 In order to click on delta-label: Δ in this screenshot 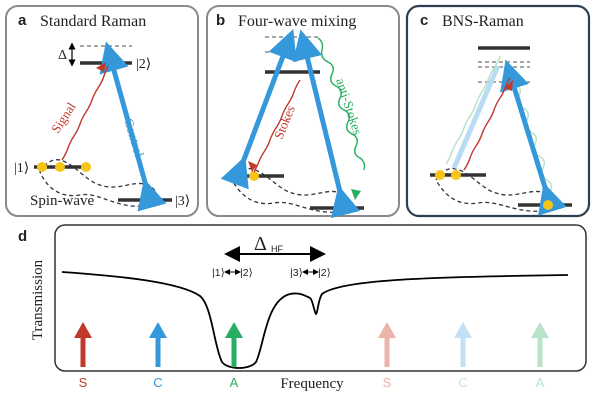, I will do `click(62, 55)`.